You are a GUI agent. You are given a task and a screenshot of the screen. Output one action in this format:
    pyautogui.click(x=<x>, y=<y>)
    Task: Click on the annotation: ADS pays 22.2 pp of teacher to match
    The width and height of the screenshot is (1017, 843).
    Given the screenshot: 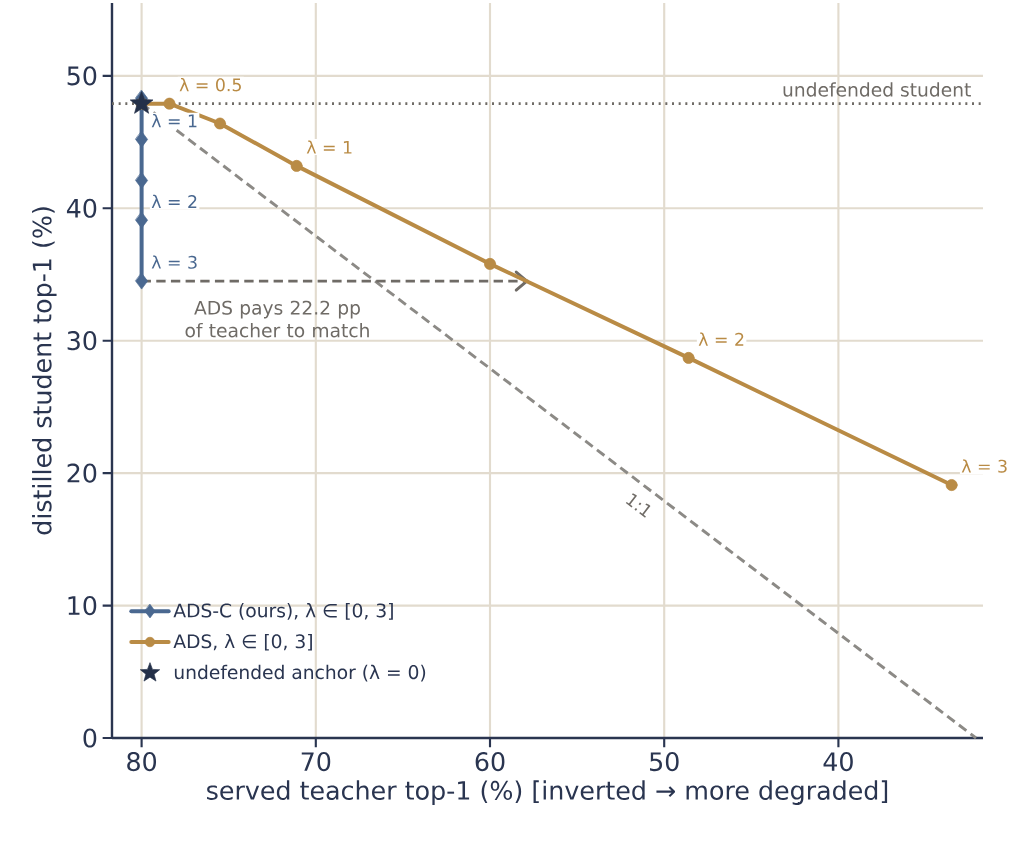 What is the action you would take?
    pyautogui.click(x=277, y=319)
    